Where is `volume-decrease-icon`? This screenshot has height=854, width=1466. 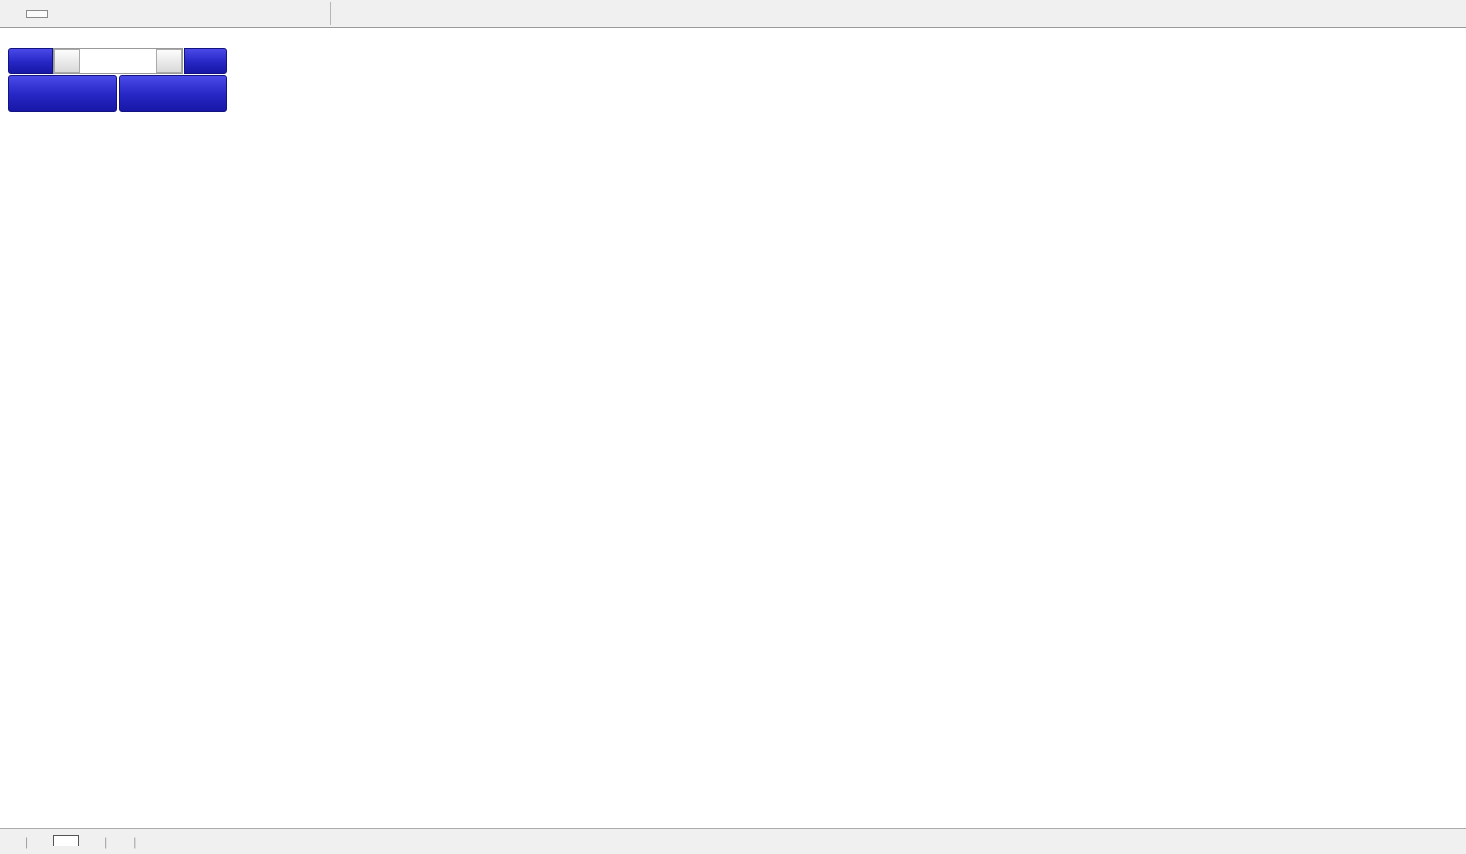
volume-decrease-icon is located at coordinates (66, 61).